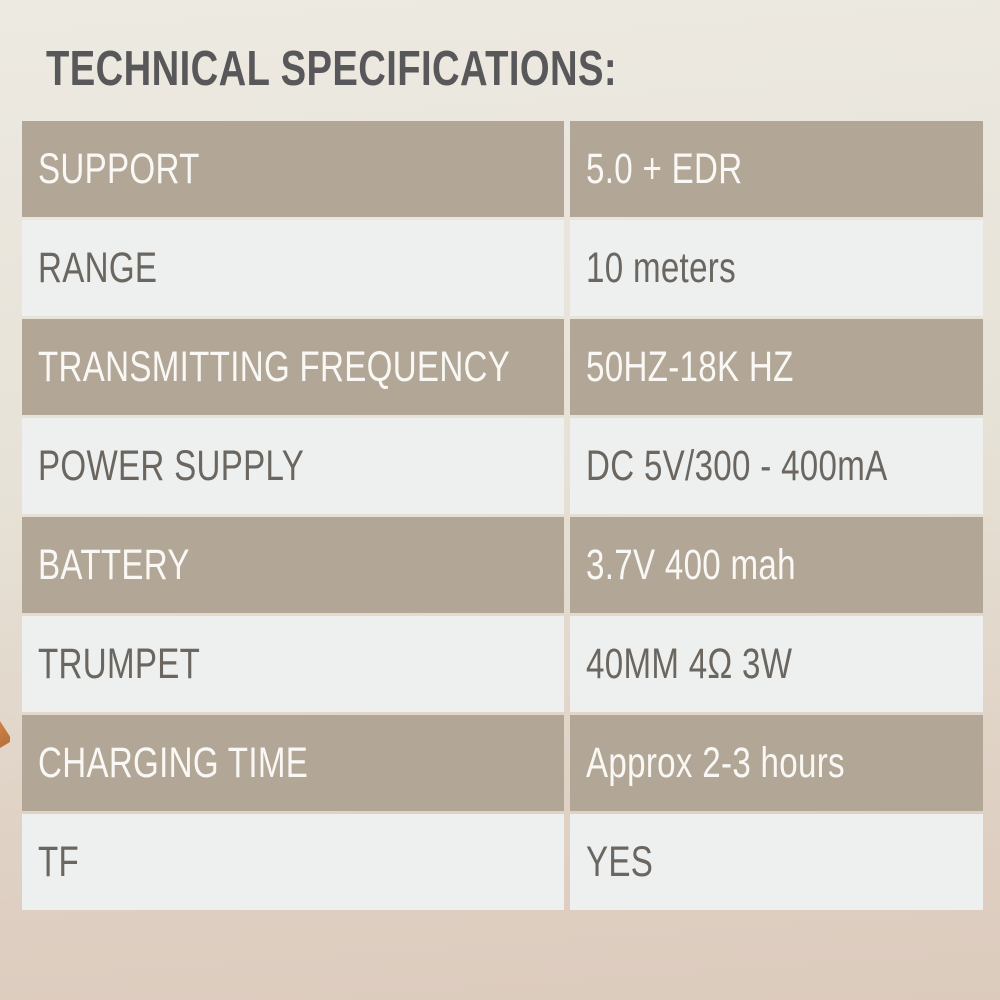 This screenshot has width=1000, height=1000. What do you see at coordinates (661, 267) in the screenshot?
I see `spec-value: 10 meters` at bounding box center [661, 267].